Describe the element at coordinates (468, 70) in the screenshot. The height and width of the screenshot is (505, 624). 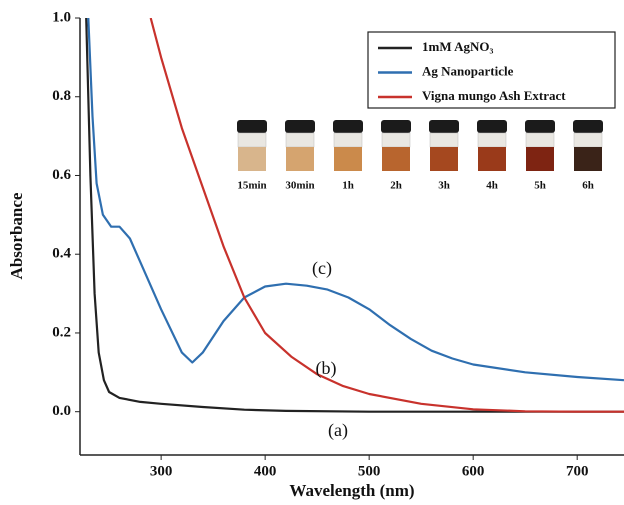
I see `legend-label: Ag Nanoparticle` at that location.